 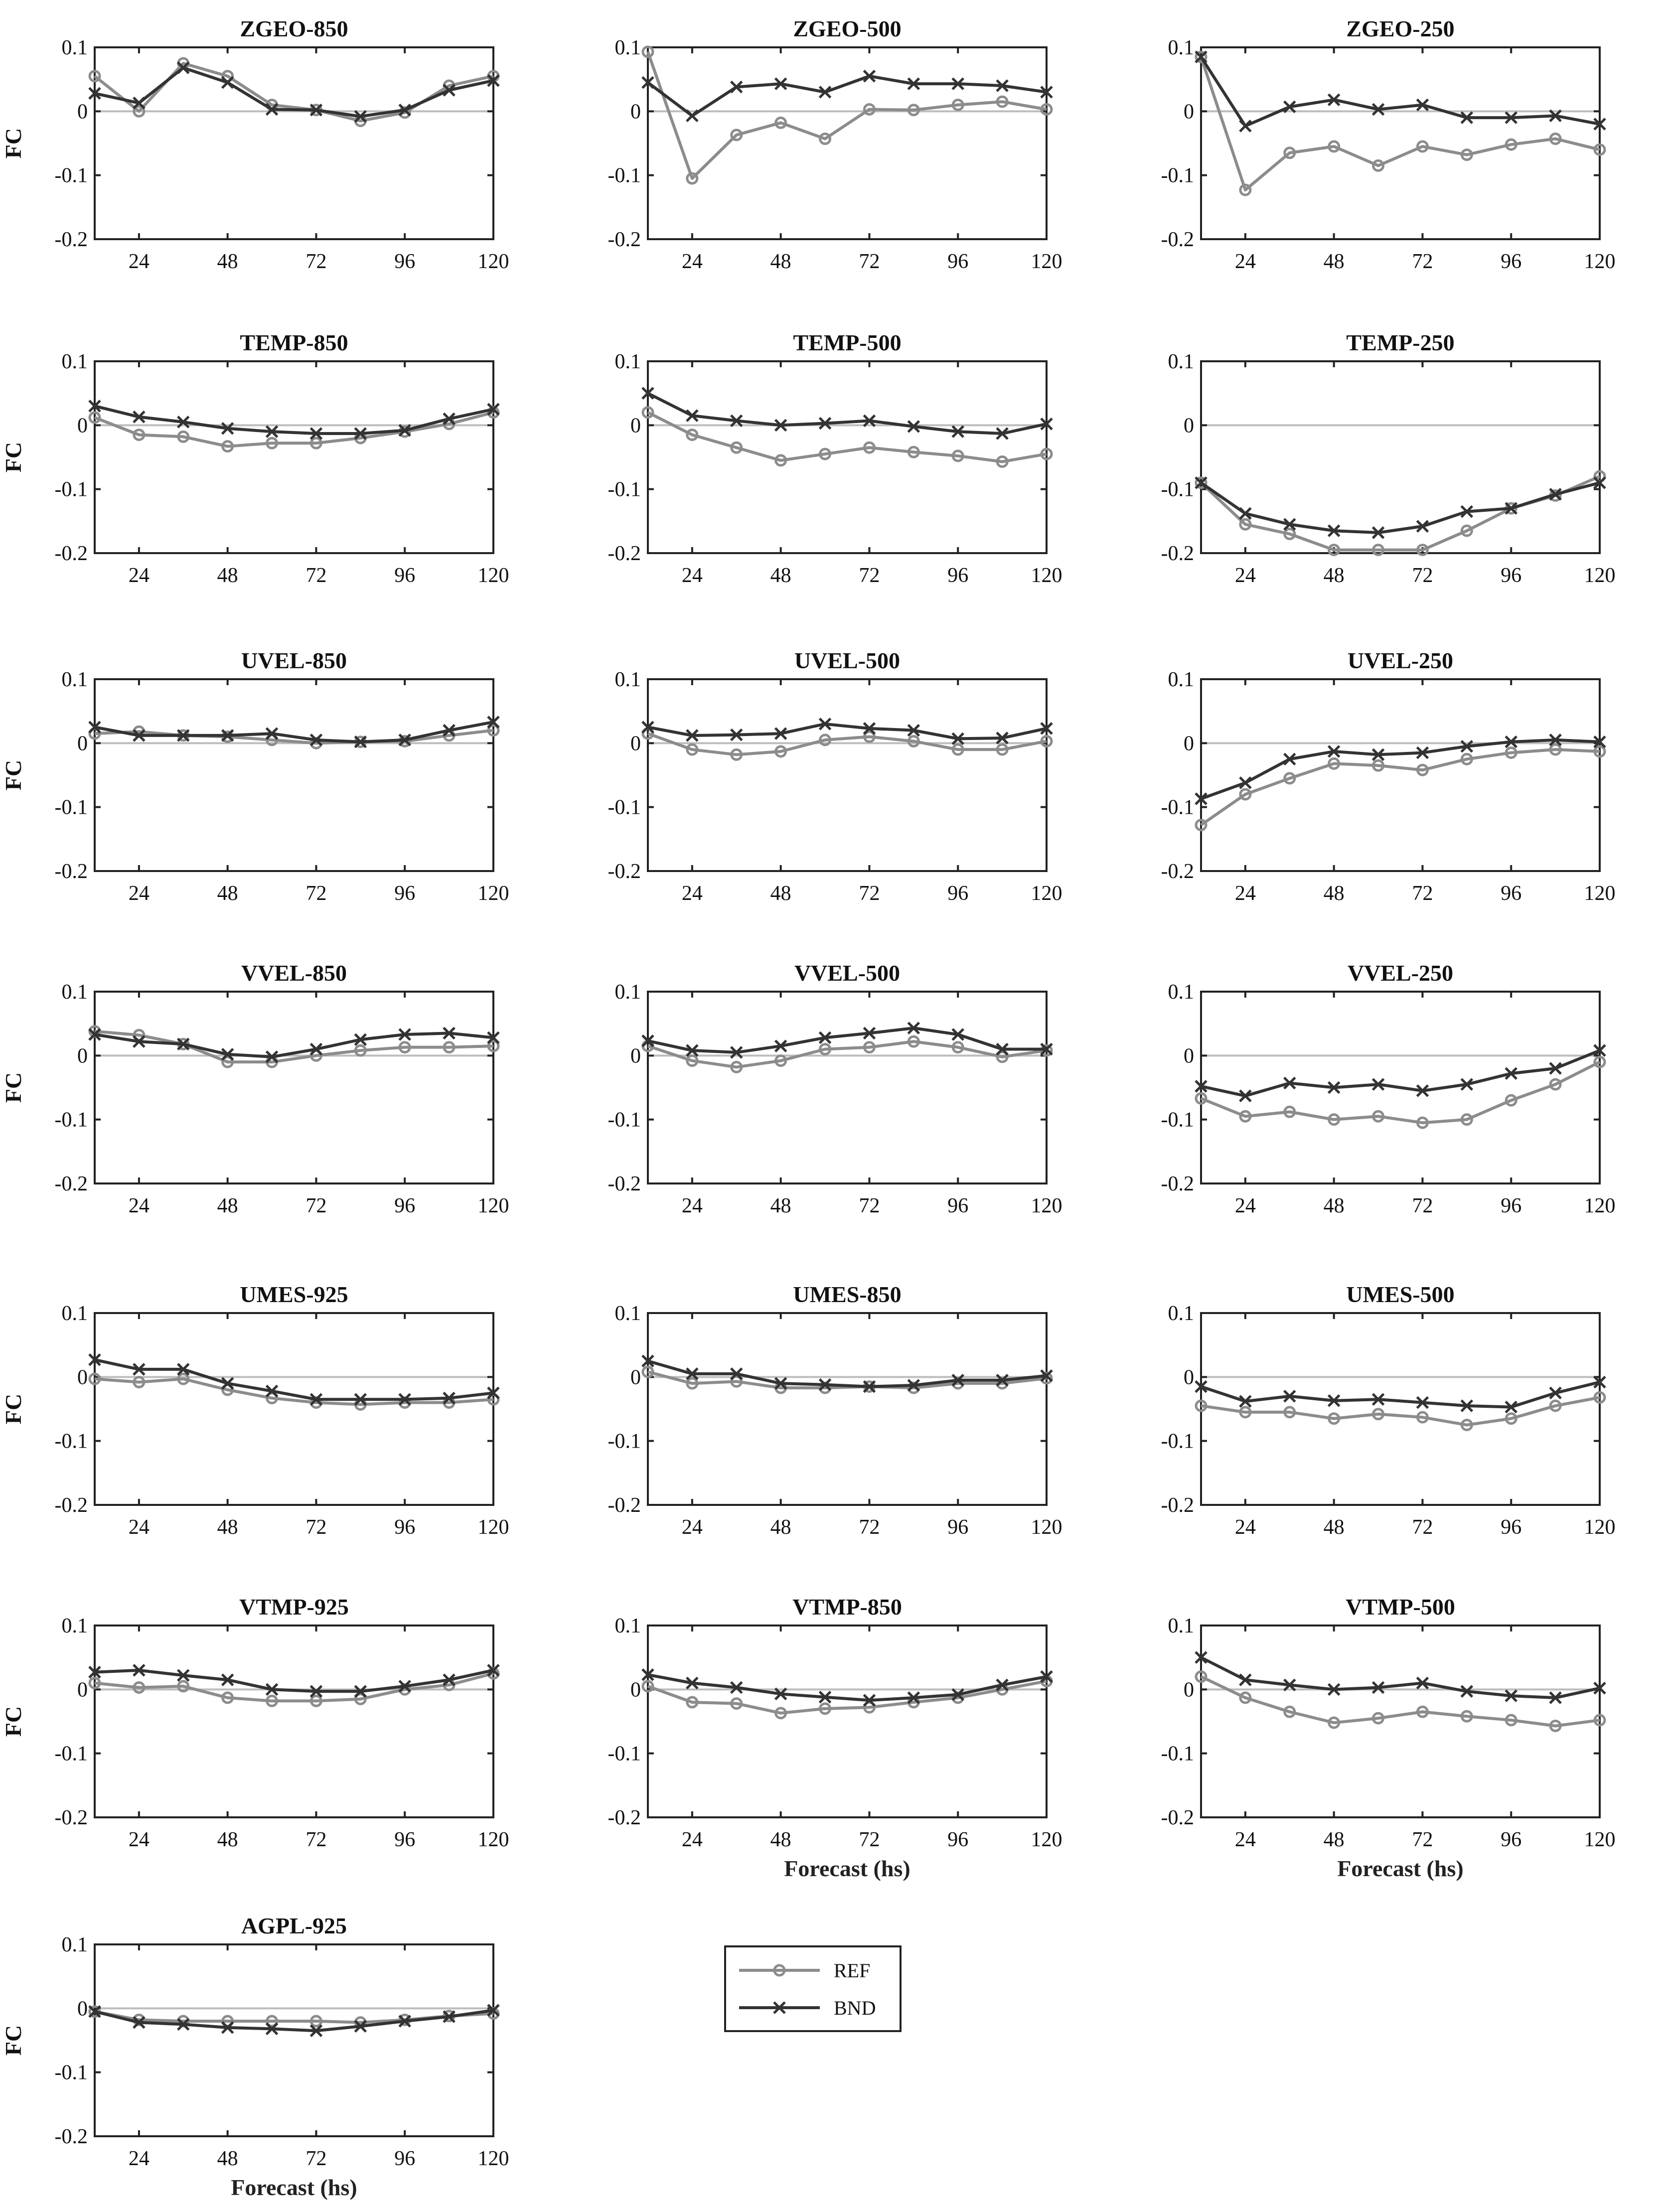 I want to click on series-line-ref, so click(x=294, y=1047).